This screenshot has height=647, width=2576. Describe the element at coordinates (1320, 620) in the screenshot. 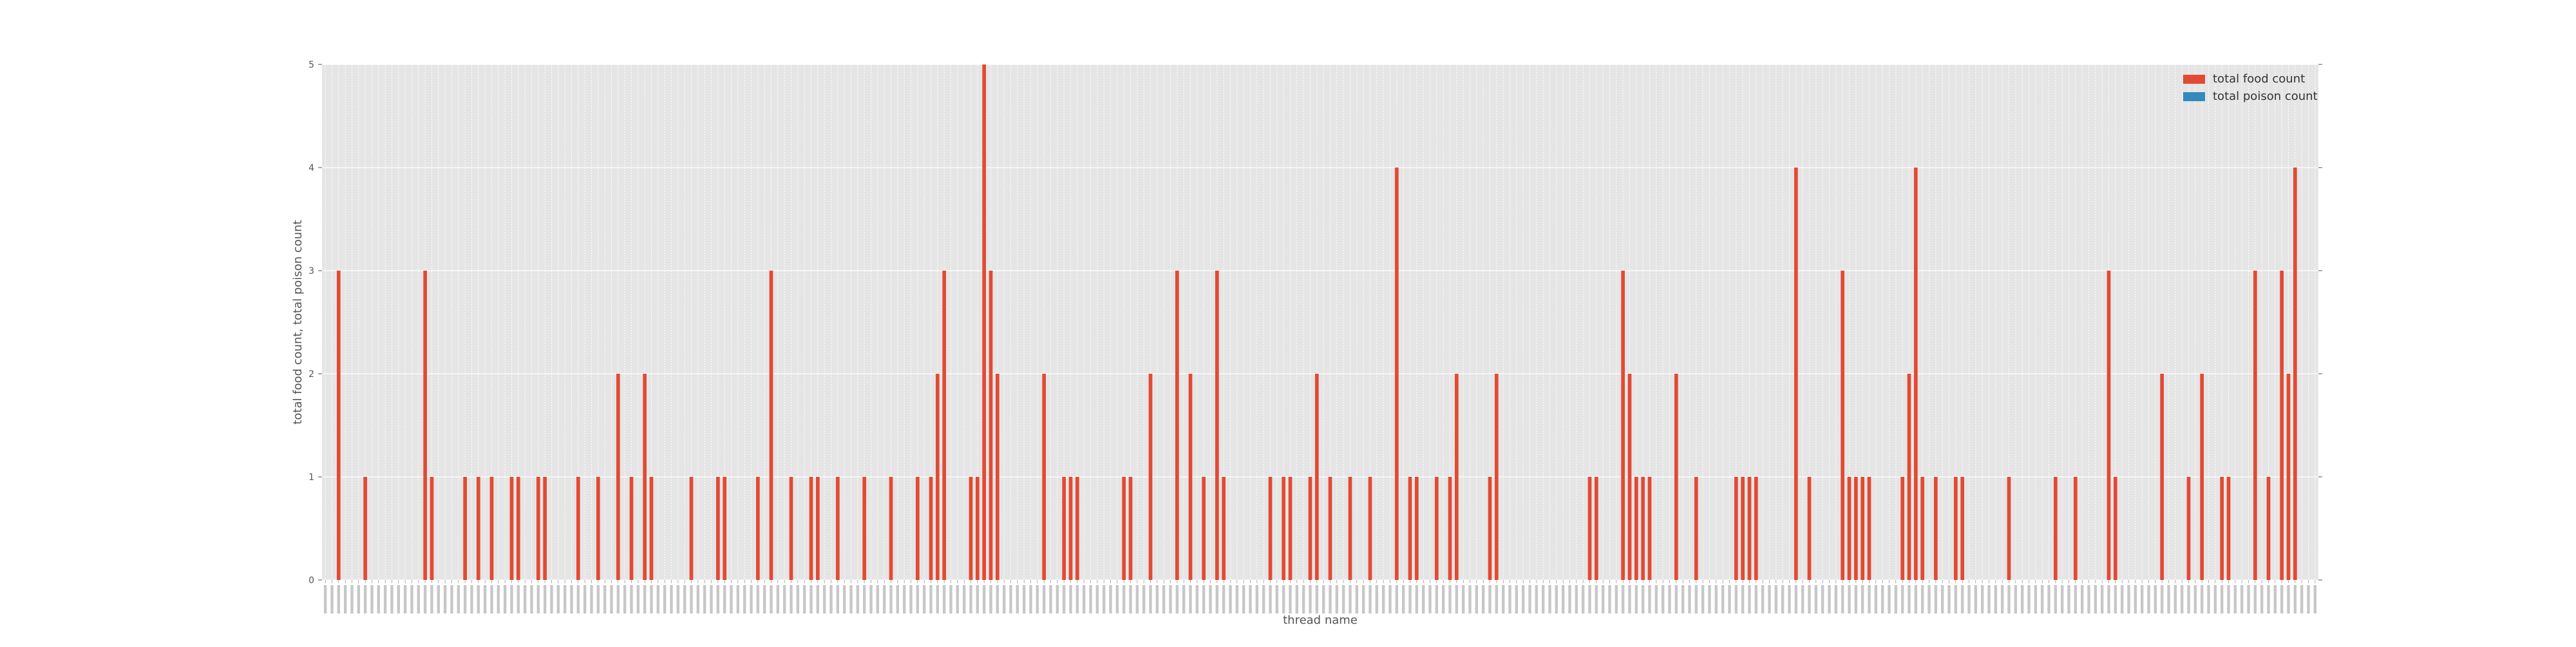

I see `x-axis-label: thread name` at that location.